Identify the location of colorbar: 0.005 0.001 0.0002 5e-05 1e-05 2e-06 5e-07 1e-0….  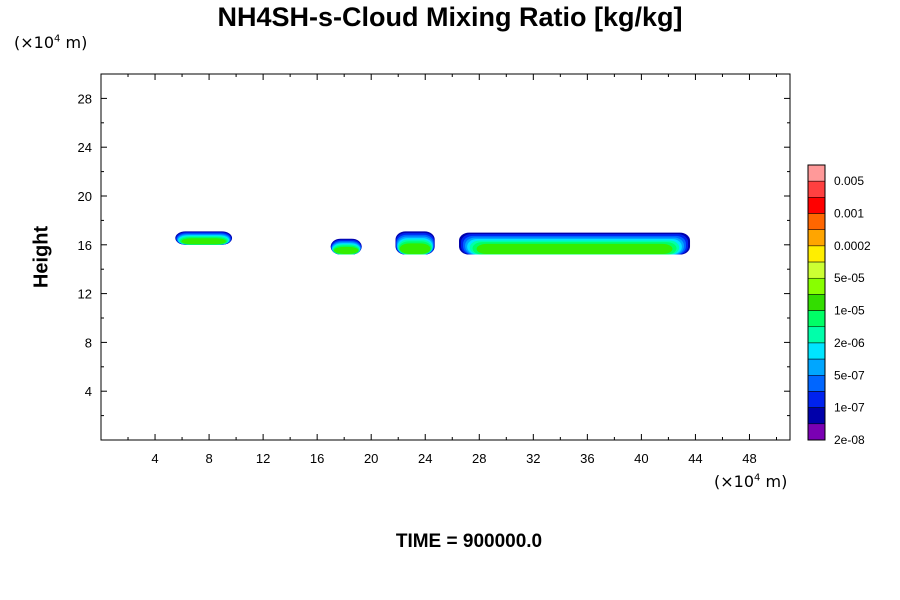
(839, 305).